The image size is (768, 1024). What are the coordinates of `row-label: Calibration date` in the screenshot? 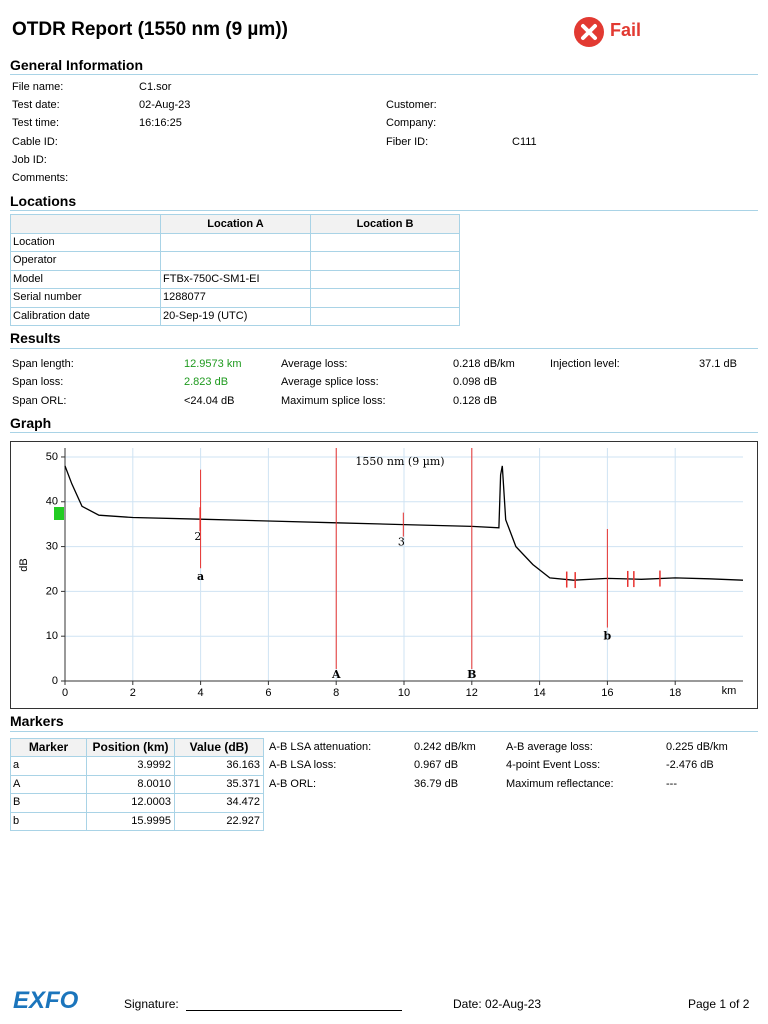 It's located at (52, 315).